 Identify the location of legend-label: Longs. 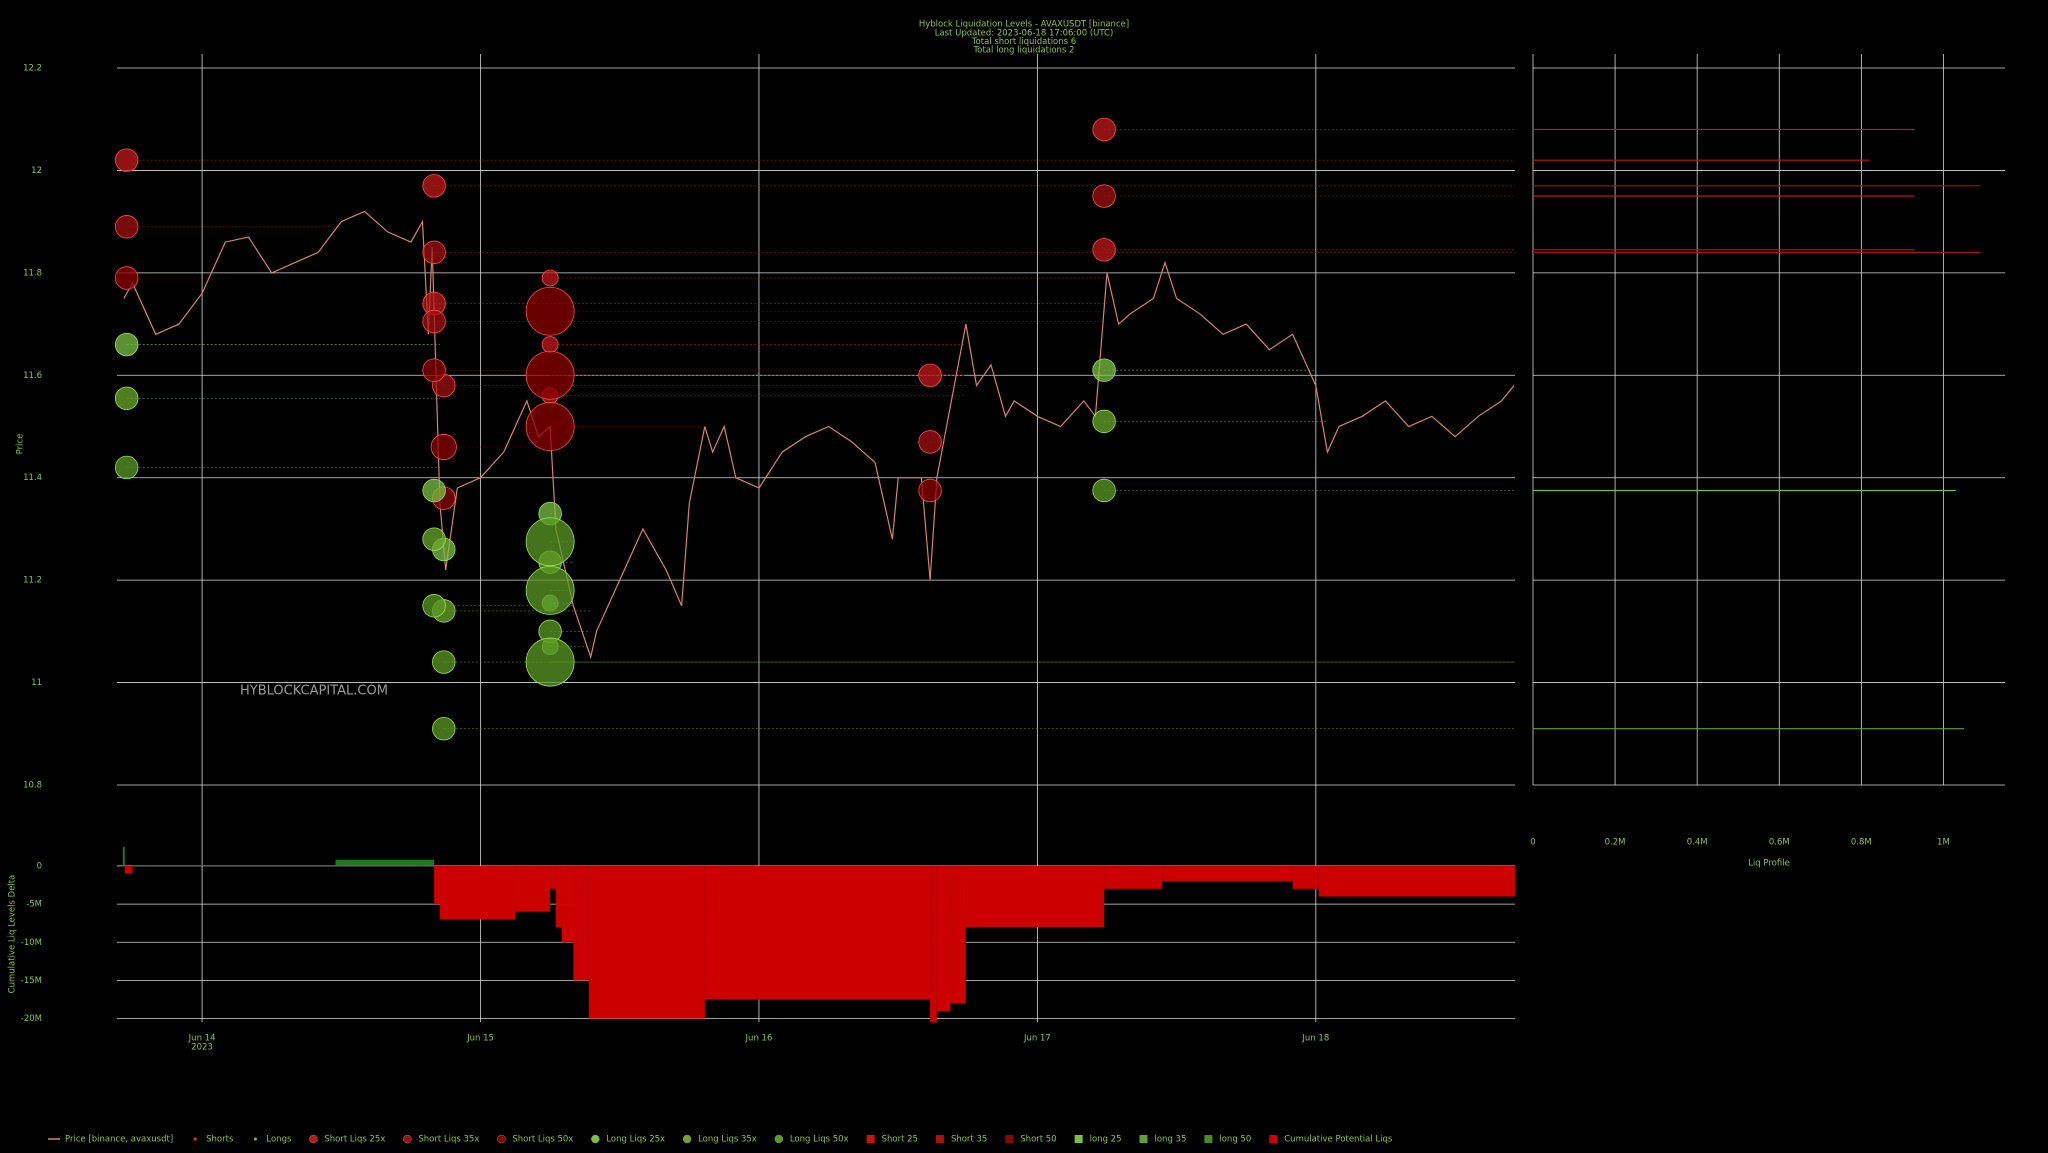
(279, 1140).